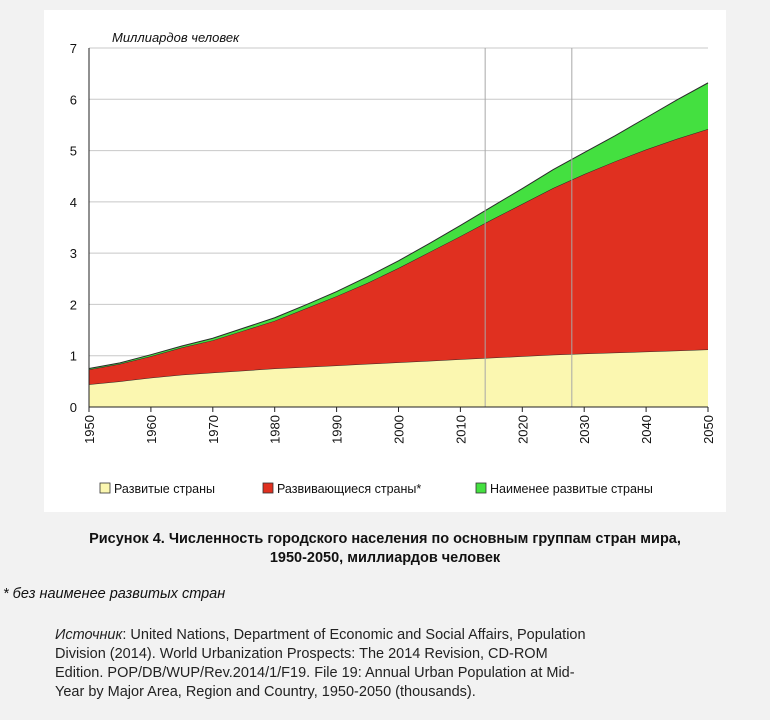  Describe the element at coordinates (460, 429) in the screenshot. I see `x-tick-label-6: 2010` at that location.